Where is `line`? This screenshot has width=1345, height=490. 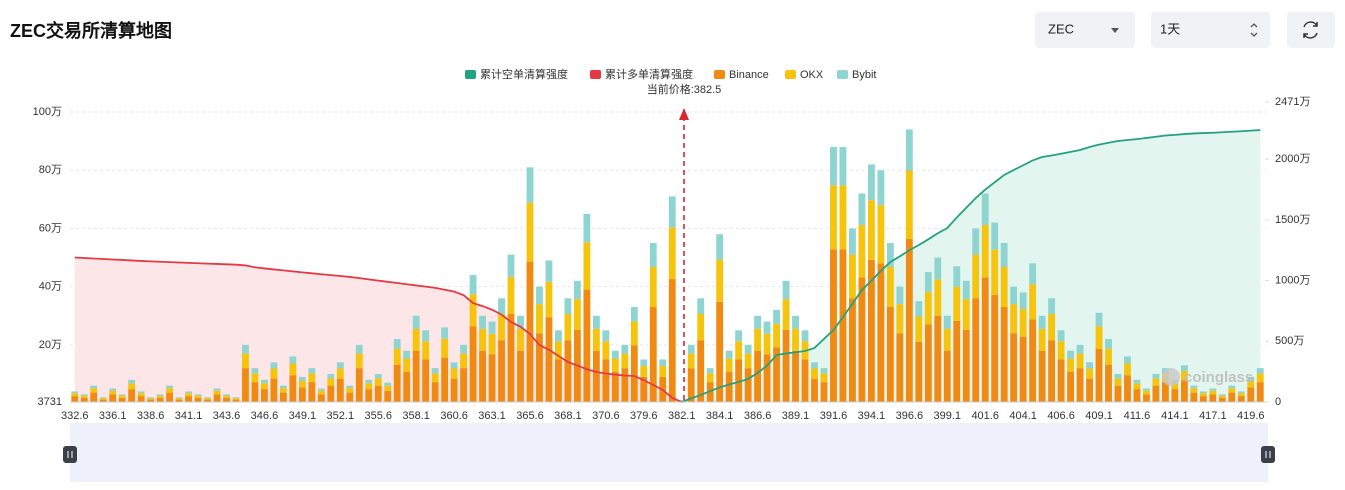 line is located at coordinates (378, 329).